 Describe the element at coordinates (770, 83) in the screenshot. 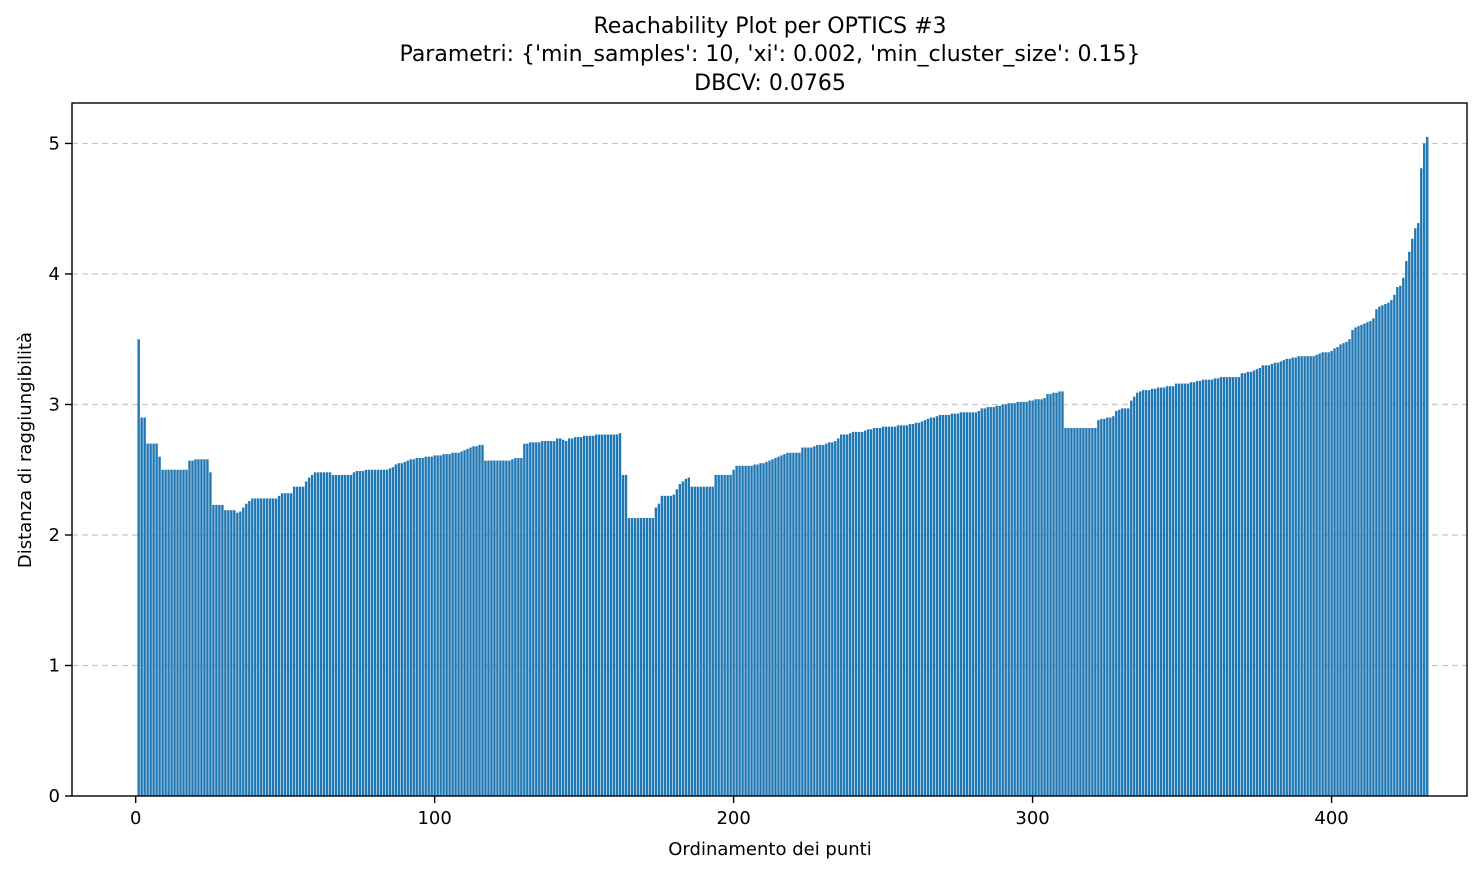

I see `chart-title-line-3: DBCV: 0.0765` at that location.